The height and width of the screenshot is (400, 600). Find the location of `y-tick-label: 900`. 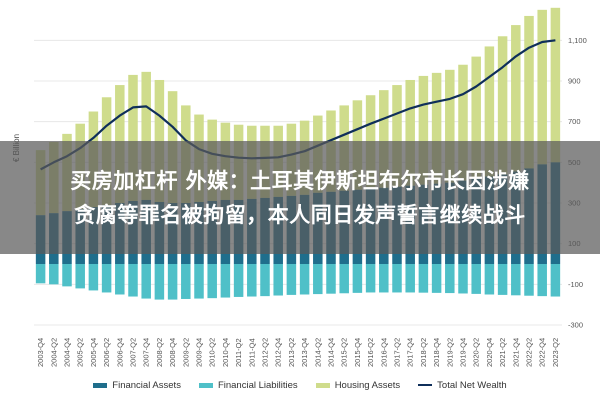

y-tick-label: 900 is located at coordinates (574, 81).